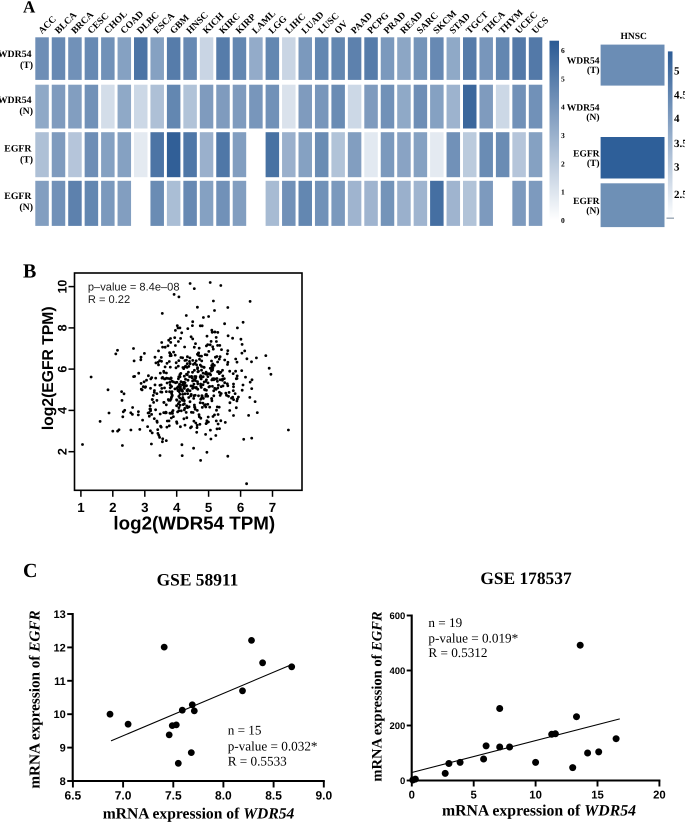 Image resolution: width=685 pixels, height=827 pixels. Describe the element at coordinates (257, 761) in the screenshot. I see `svg-text: R = 0.5533` at that location.